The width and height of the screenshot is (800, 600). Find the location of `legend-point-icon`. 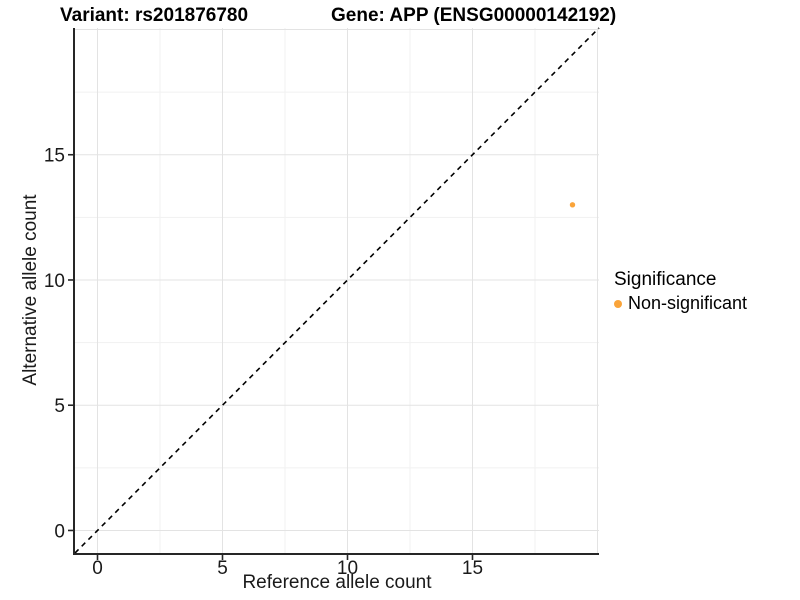

legend-point-icon is located at coordinates (618, 303).